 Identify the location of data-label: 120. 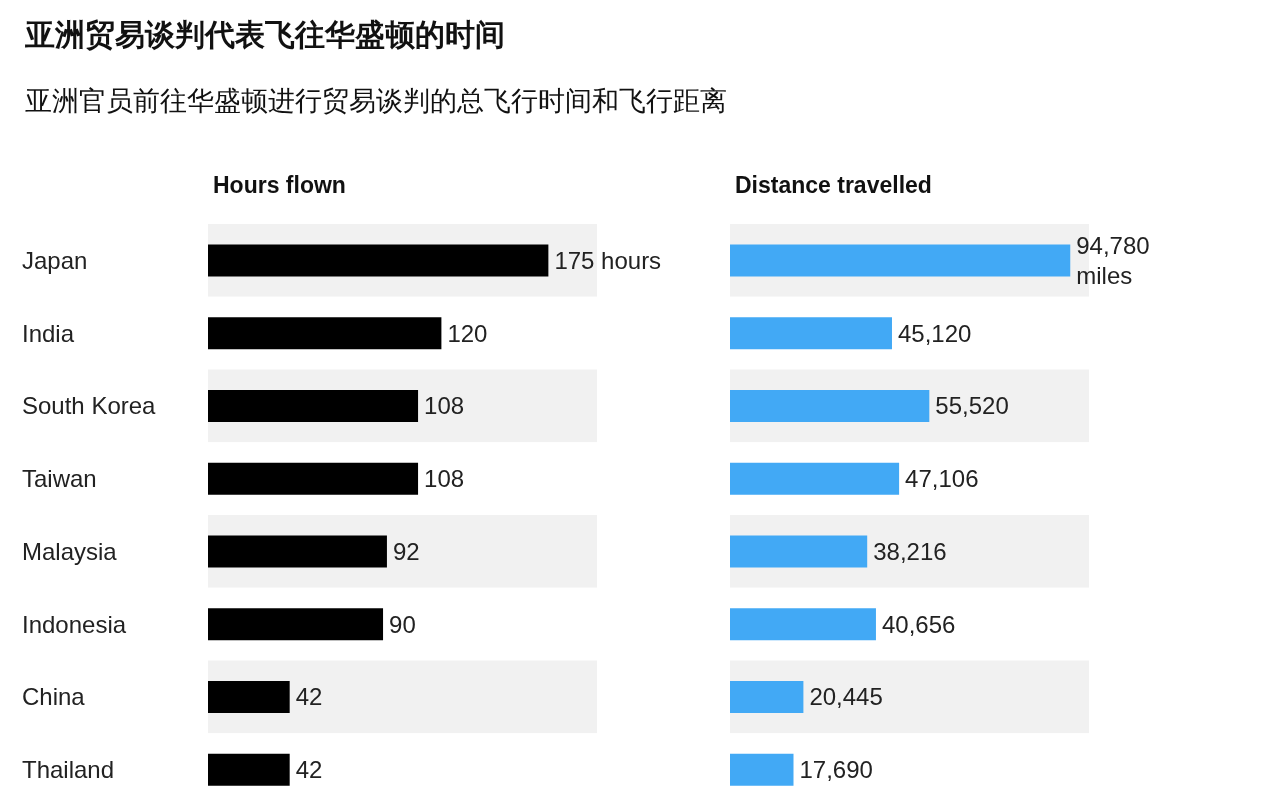
(467, 333).